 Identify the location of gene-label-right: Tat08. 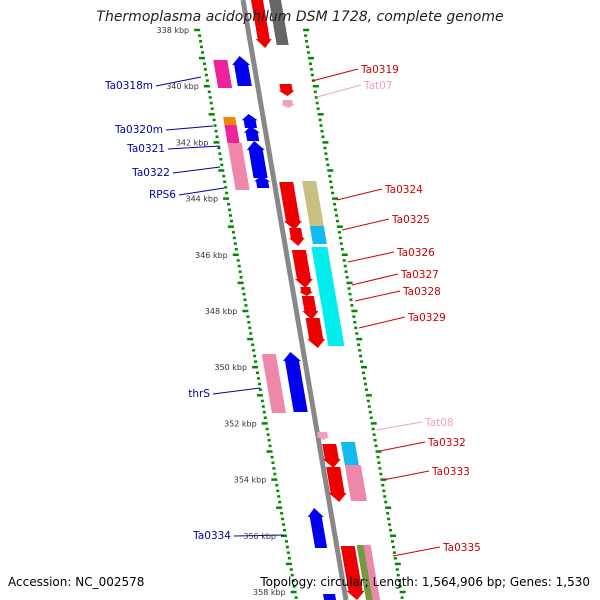
(439, 423).